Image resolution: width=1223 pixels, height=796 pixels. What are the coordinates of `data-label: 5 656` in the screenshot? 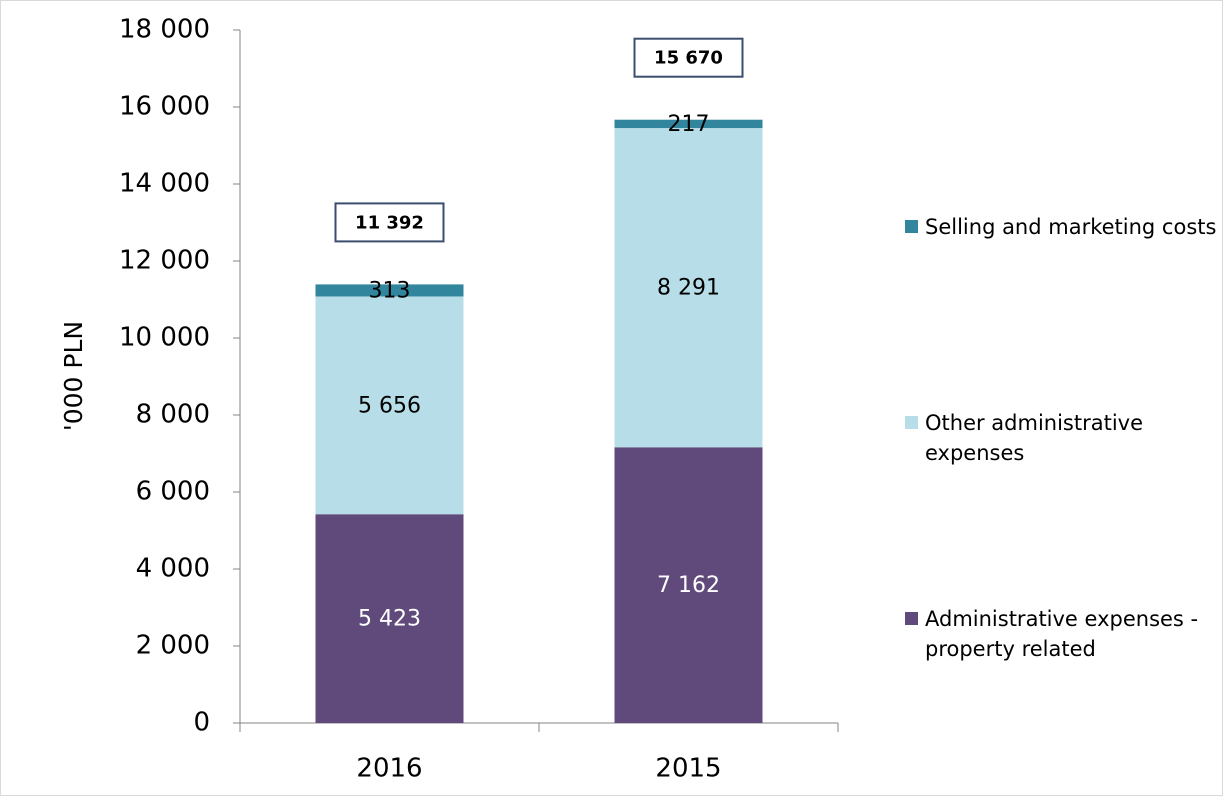 It's located at (389, 405).